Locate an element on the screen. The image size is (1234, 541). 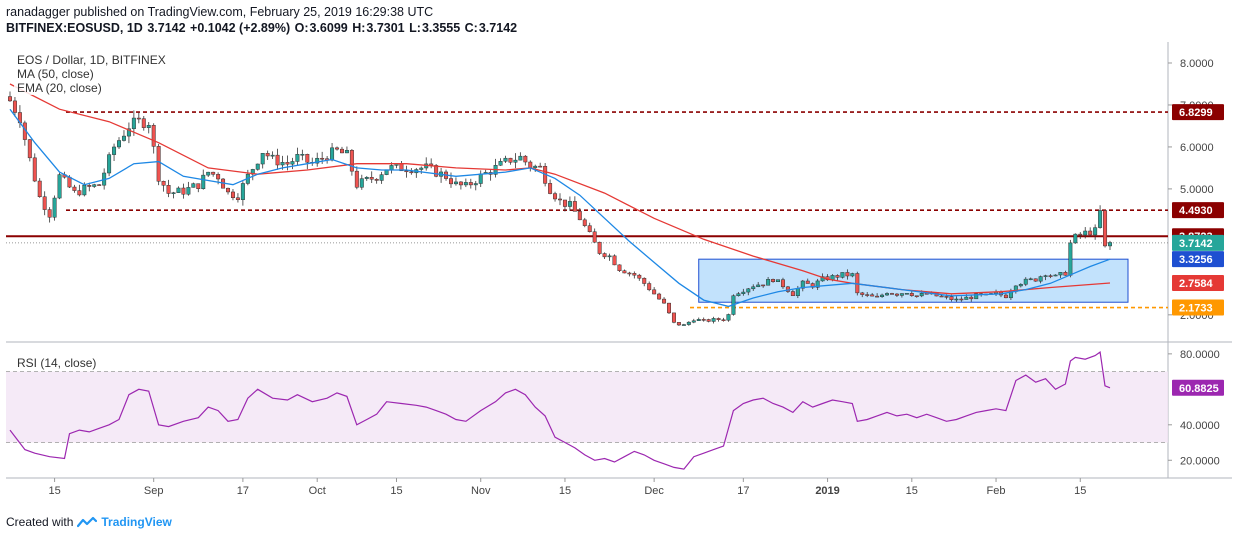
time-axis: 15 Sep 17 Oct 15 Nov 15 Dec 17 2019 15 Feb 15 is located at coordinates (567, 487).